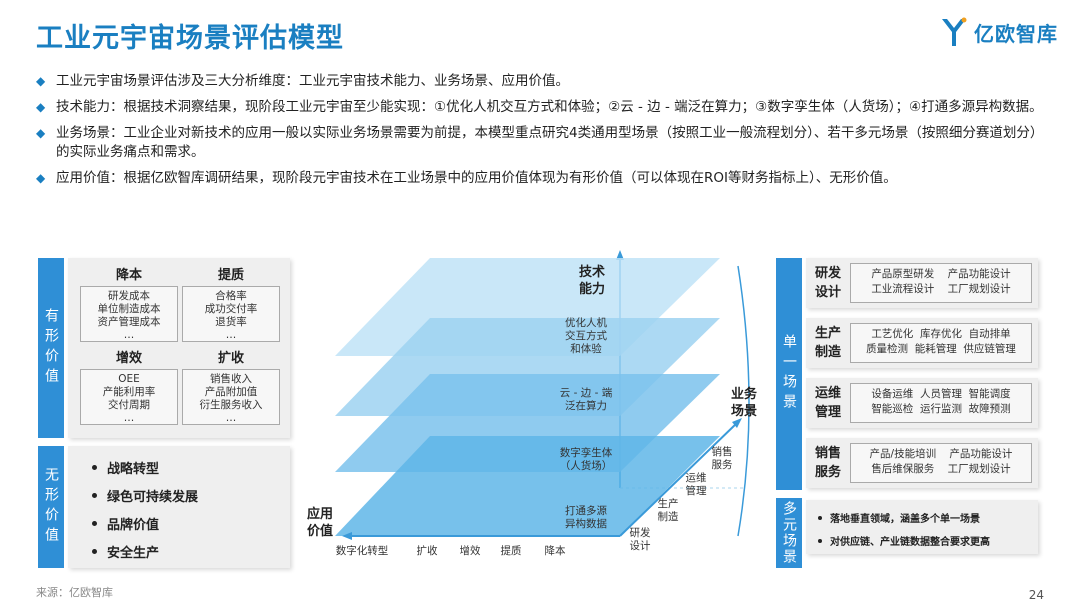 This screenshot has width=1080, height=608. I want to click on list-item: 对供应链、产业链数据整合要求更高, so click(904, 540).